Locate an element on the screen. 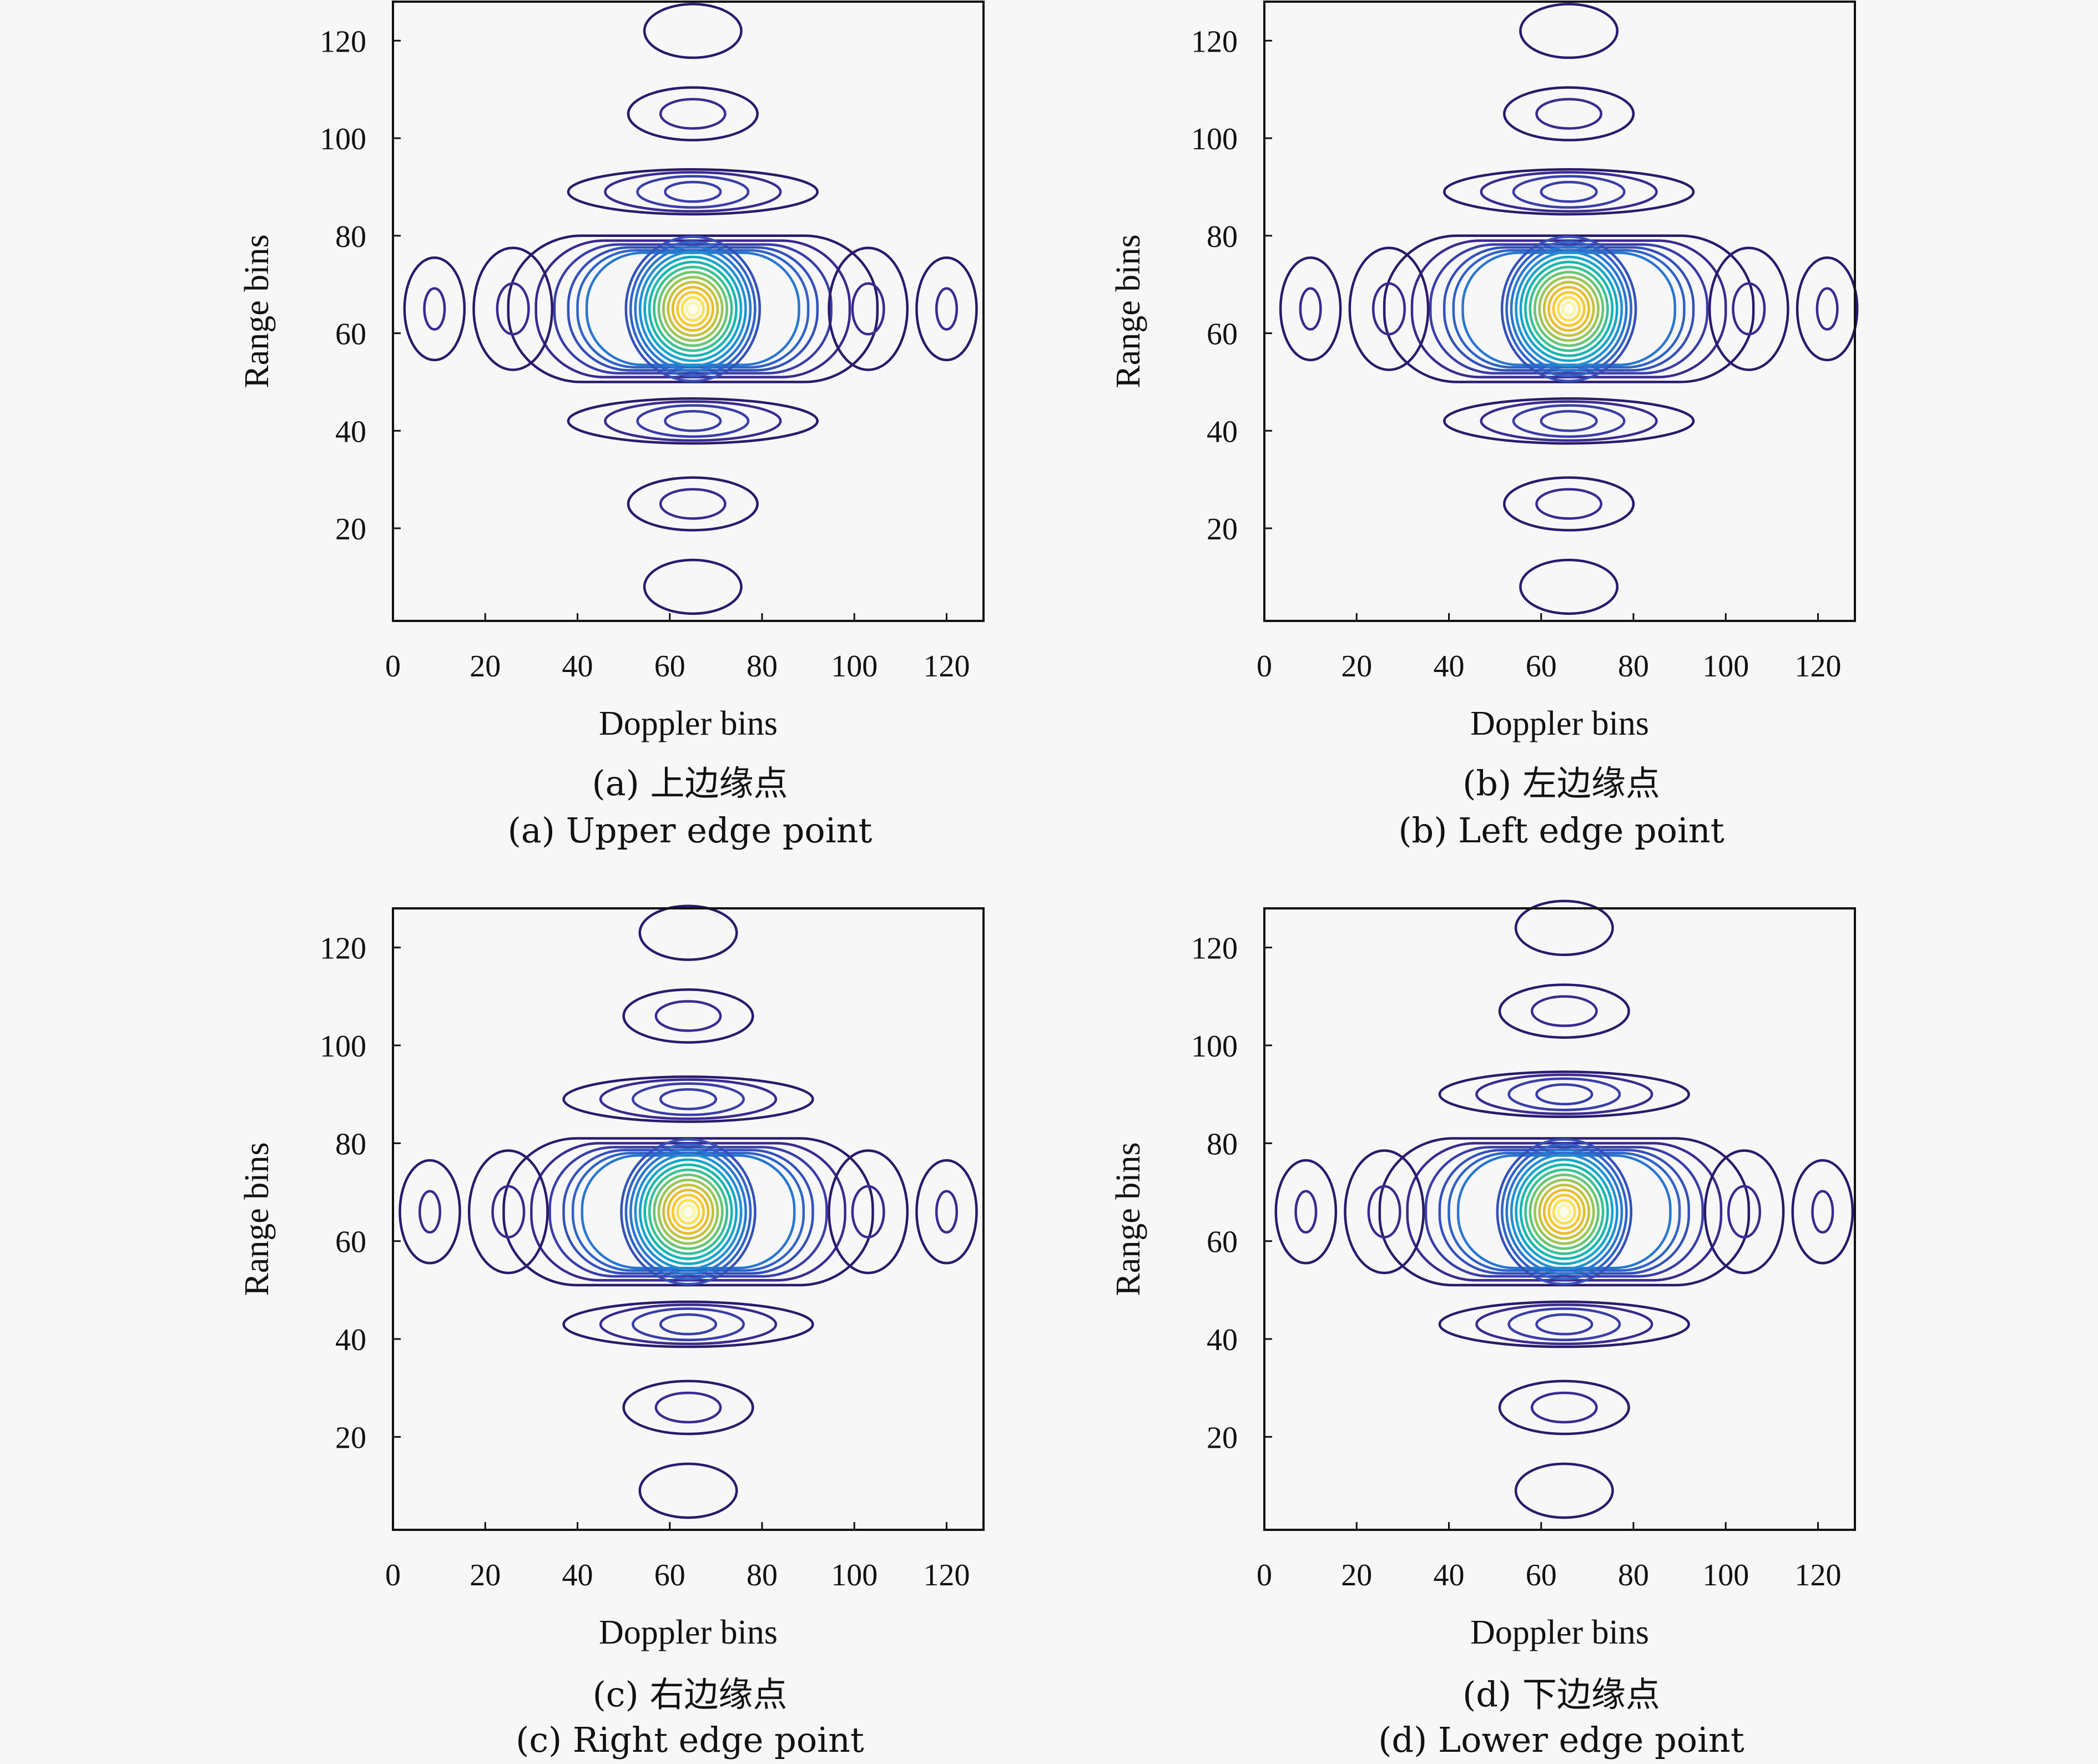 This screenshot has width=2098, height=1764. caption-d-en: (d) Lower edge point is located at coordinates (1561, 1740).